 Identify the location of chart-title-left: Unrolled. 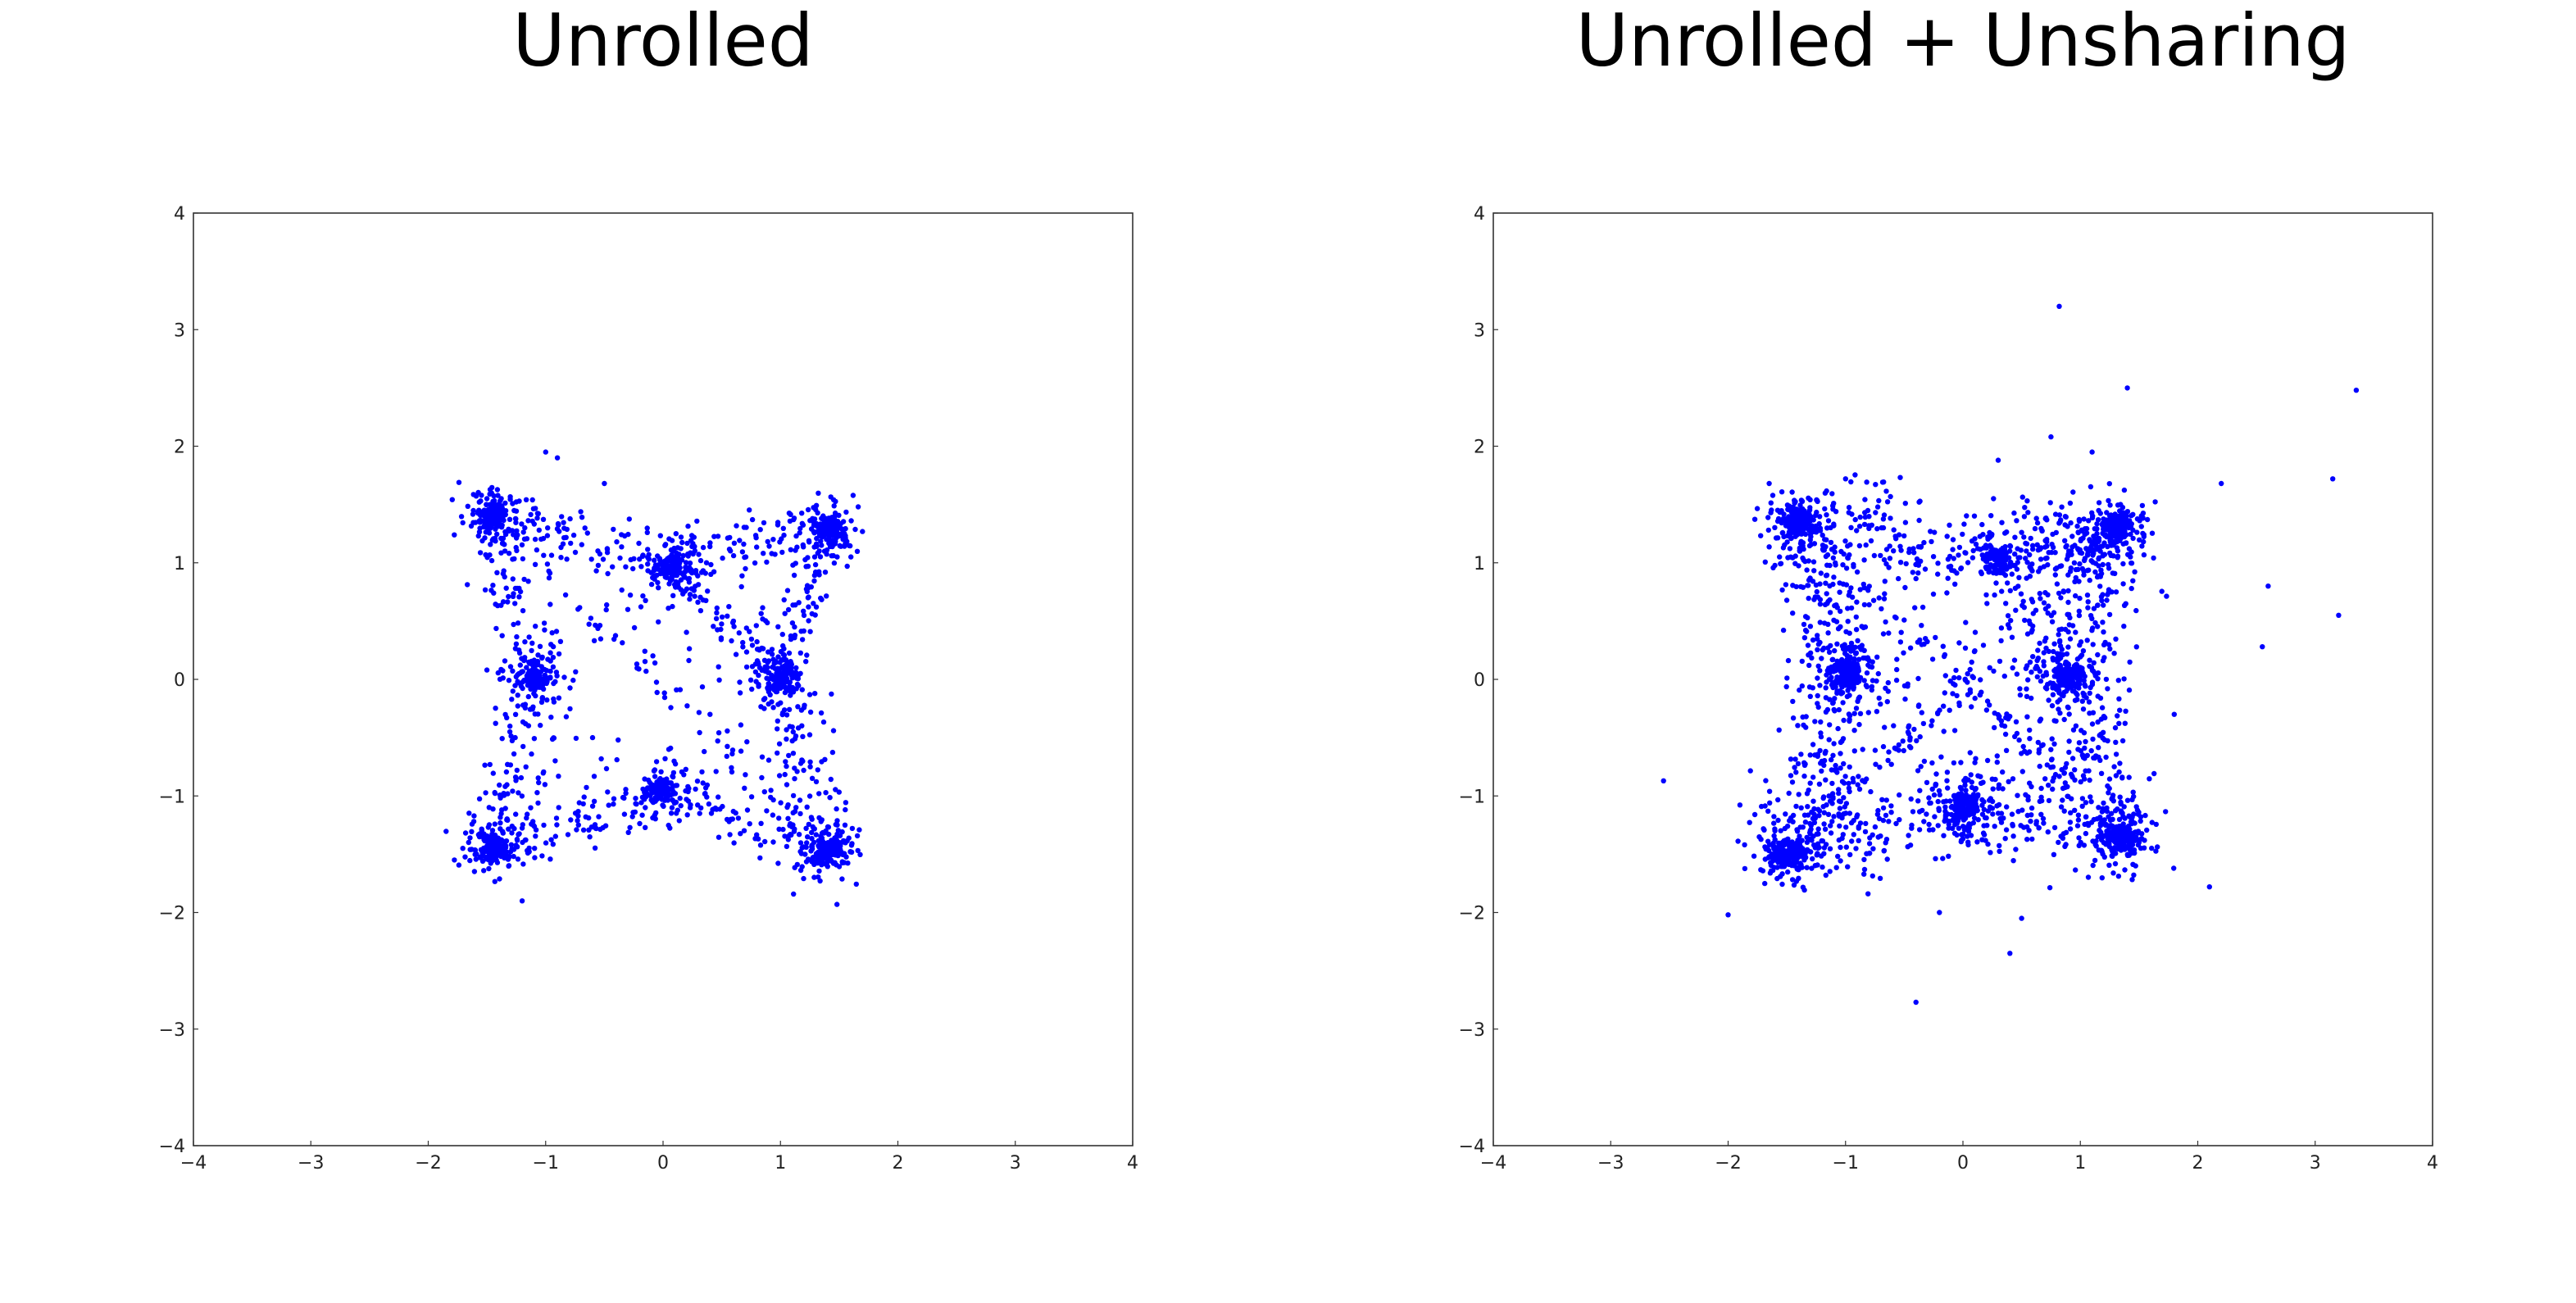
(663, 42).